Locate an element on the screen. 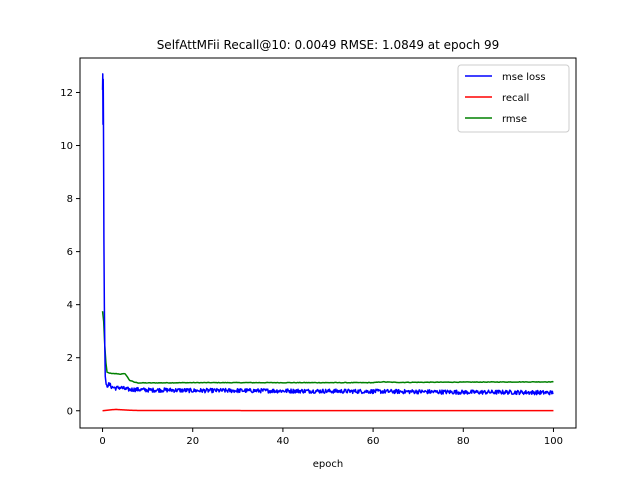  legend-label: mse loss is located at coordinates (524, 77).